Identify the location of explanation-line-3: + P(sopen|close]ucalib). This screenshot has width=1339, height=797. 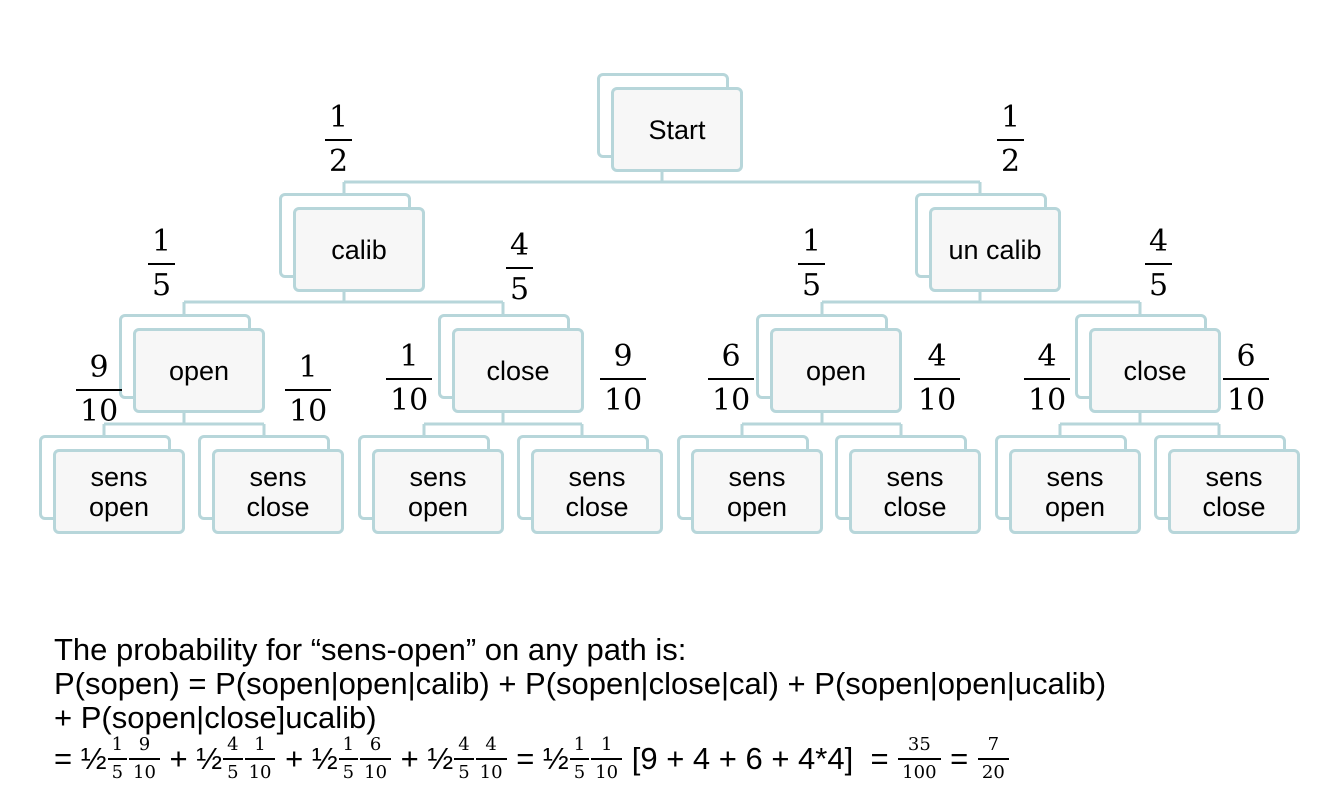
(215, 717).